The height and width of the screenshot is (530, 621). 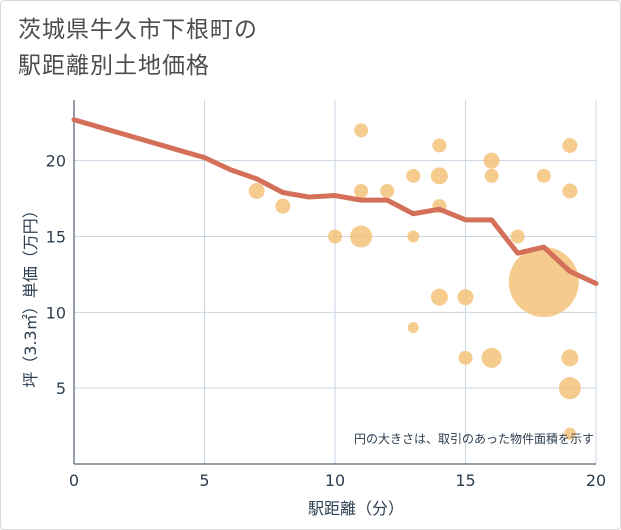 What do you see at coordinates (56, 312) in the screenshot?
I see `y-tick-label: 10` at bounding box center [56, 312].